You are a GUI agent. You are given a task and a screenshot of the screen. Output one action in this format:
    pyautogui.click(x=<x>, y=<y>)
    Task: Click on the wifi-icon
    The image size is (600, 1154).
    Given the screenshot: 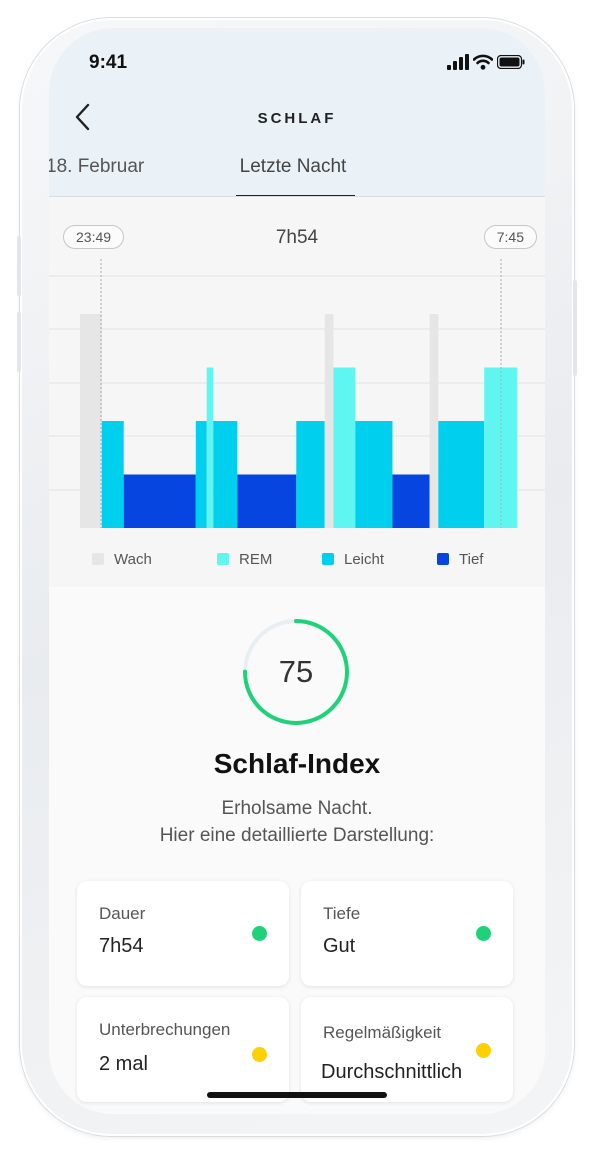 What is the action you would take?
    pyautogui.click(x=483, y=62)
    